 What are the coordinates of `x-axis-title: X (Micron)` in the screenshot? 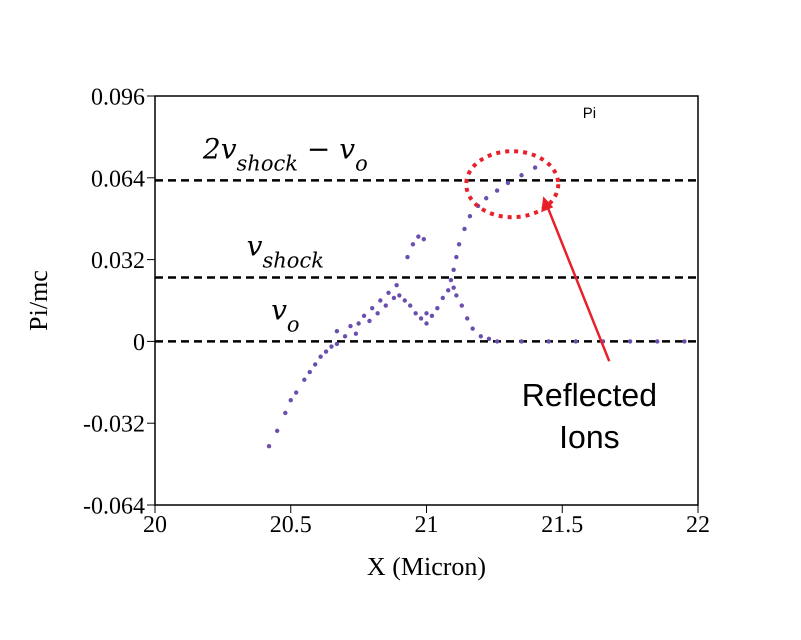 It's located at (426, 566).